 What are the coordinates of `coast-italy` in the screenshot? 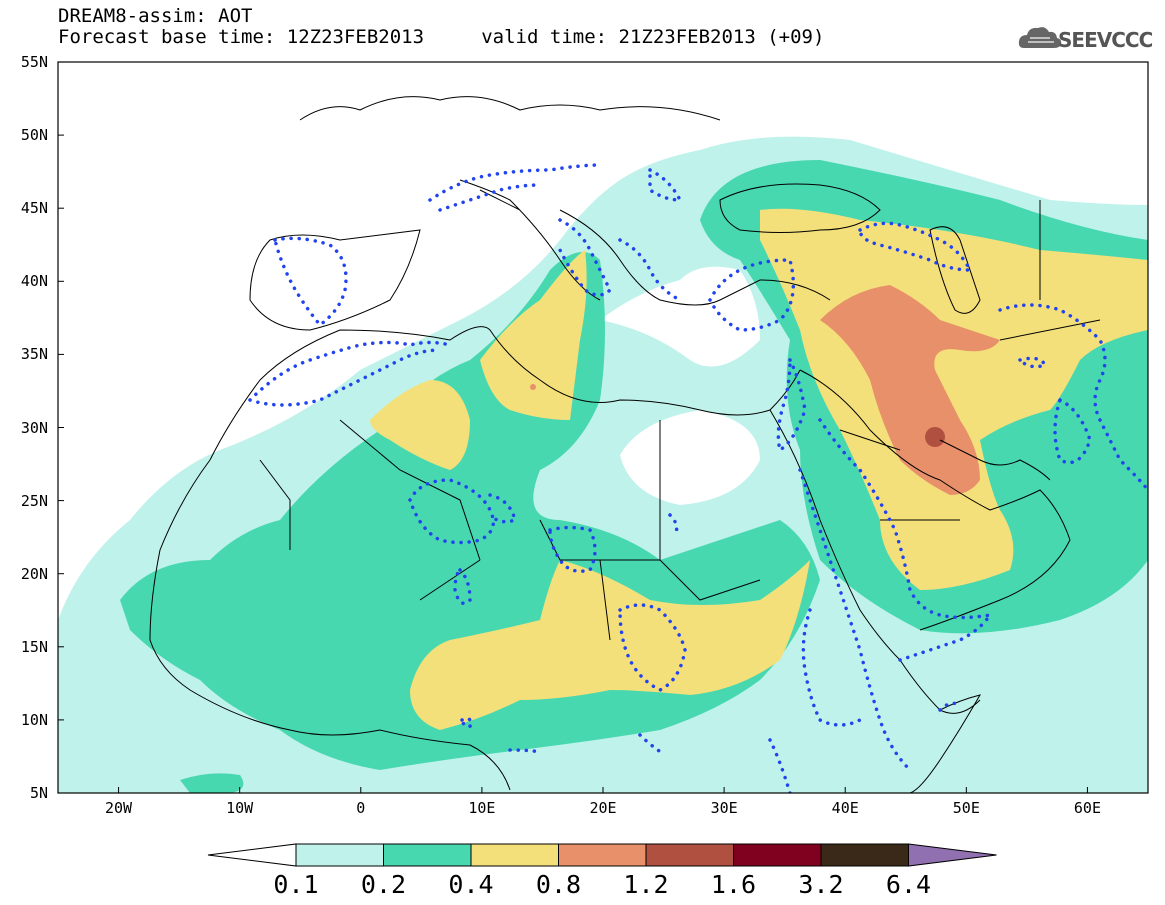 It's located at (530, 240).